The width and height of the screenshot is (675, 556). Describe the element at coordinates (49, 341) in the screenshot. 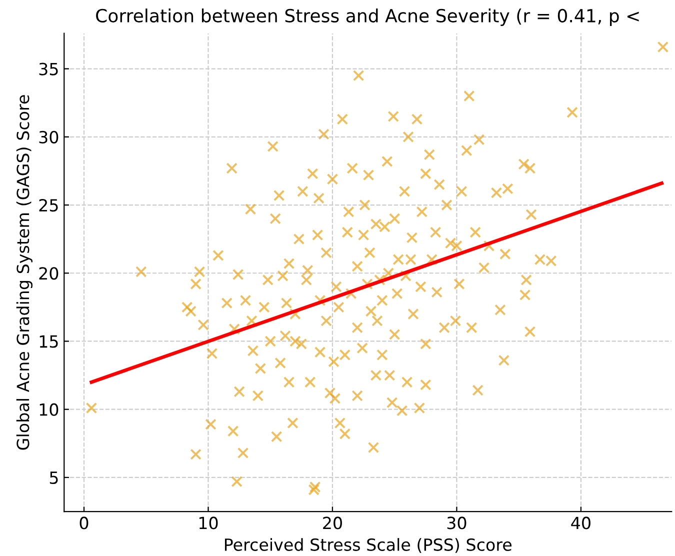

I see `y-tick-label: 15` at that location.